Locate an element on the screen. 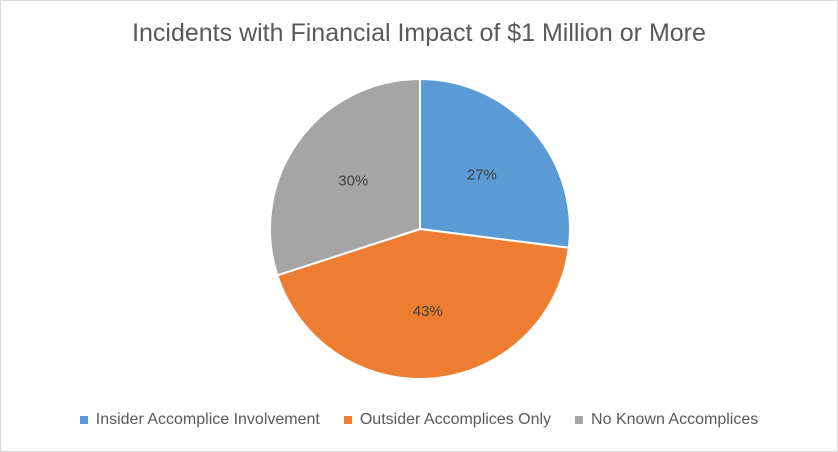 This screenshot has height=452, width=838. pie-slice-insider is located at coordinates (495, 163).